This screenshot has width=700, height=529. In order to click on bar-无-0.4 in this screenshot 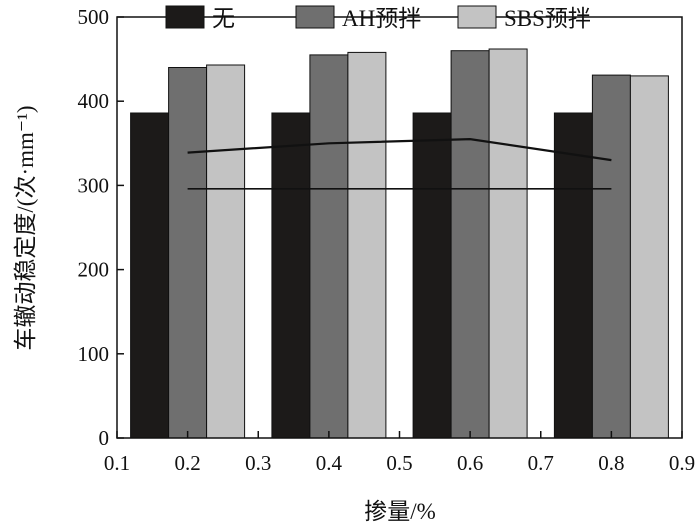, I will do `click(291, 275)`.